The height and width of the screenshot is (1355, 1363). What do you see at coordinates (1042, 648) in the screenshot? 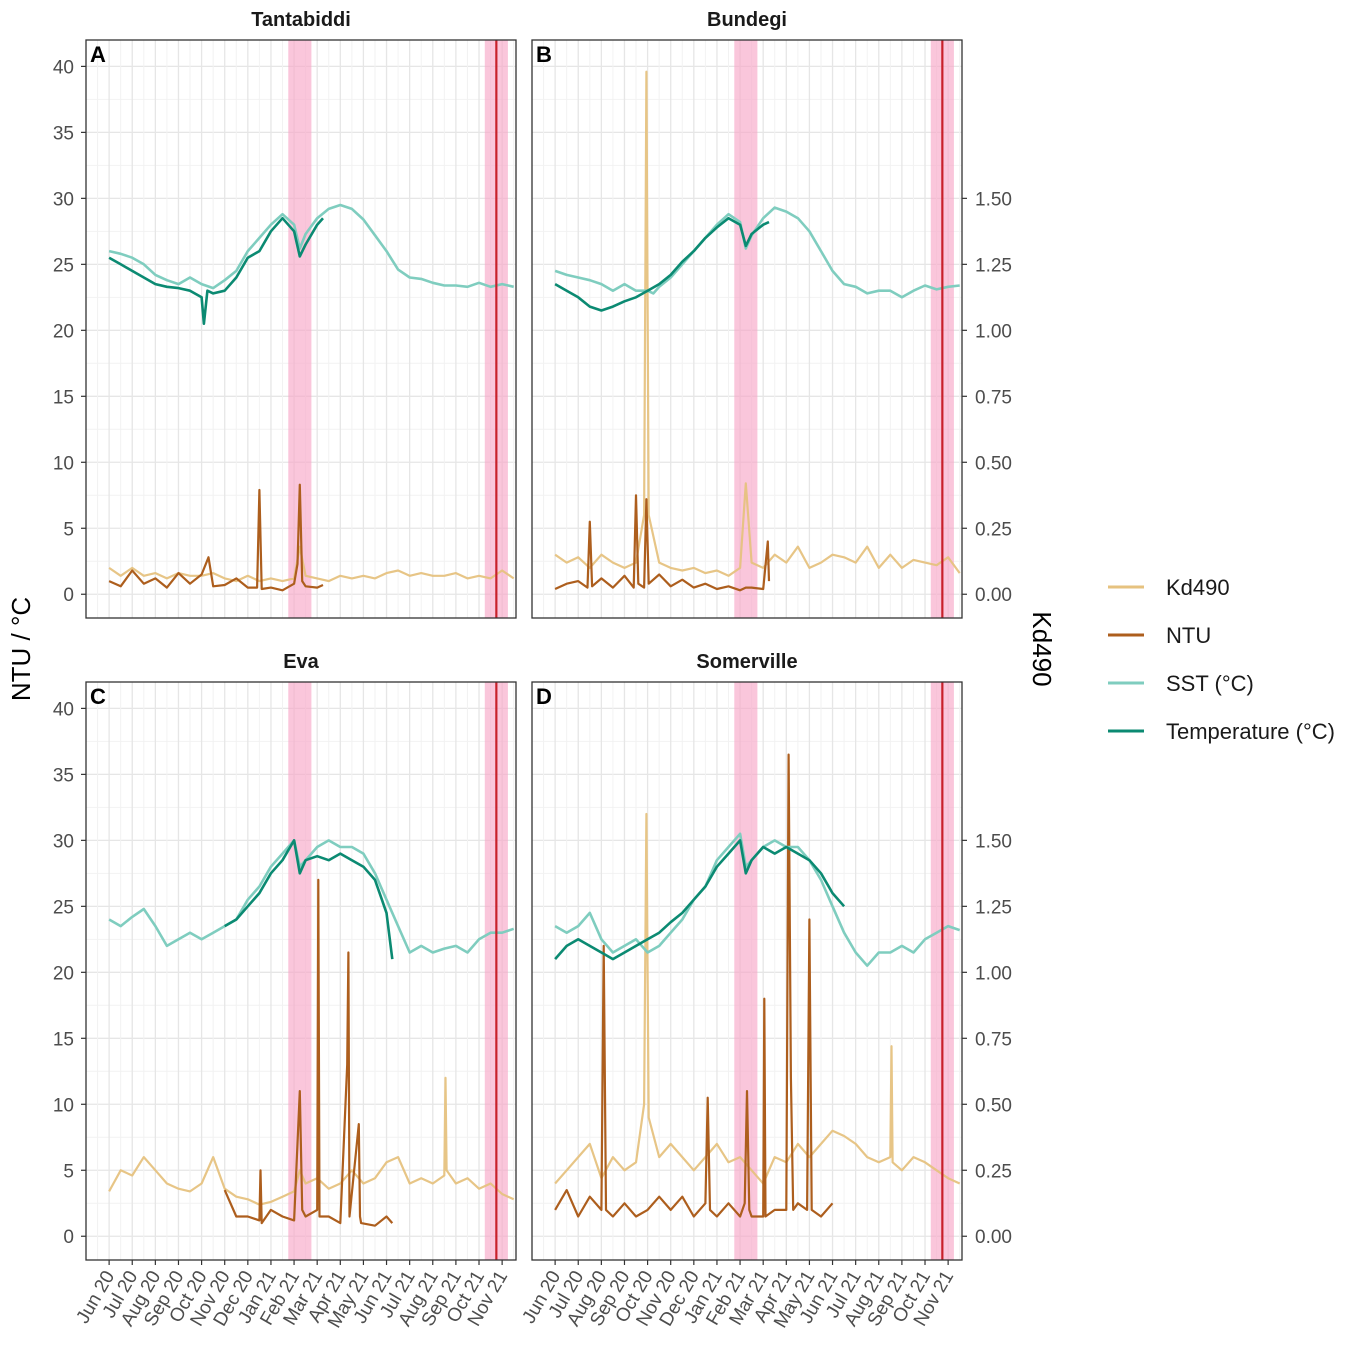
I see `y-right-axis-title: Kd490` at bounding box center [1042, 648].